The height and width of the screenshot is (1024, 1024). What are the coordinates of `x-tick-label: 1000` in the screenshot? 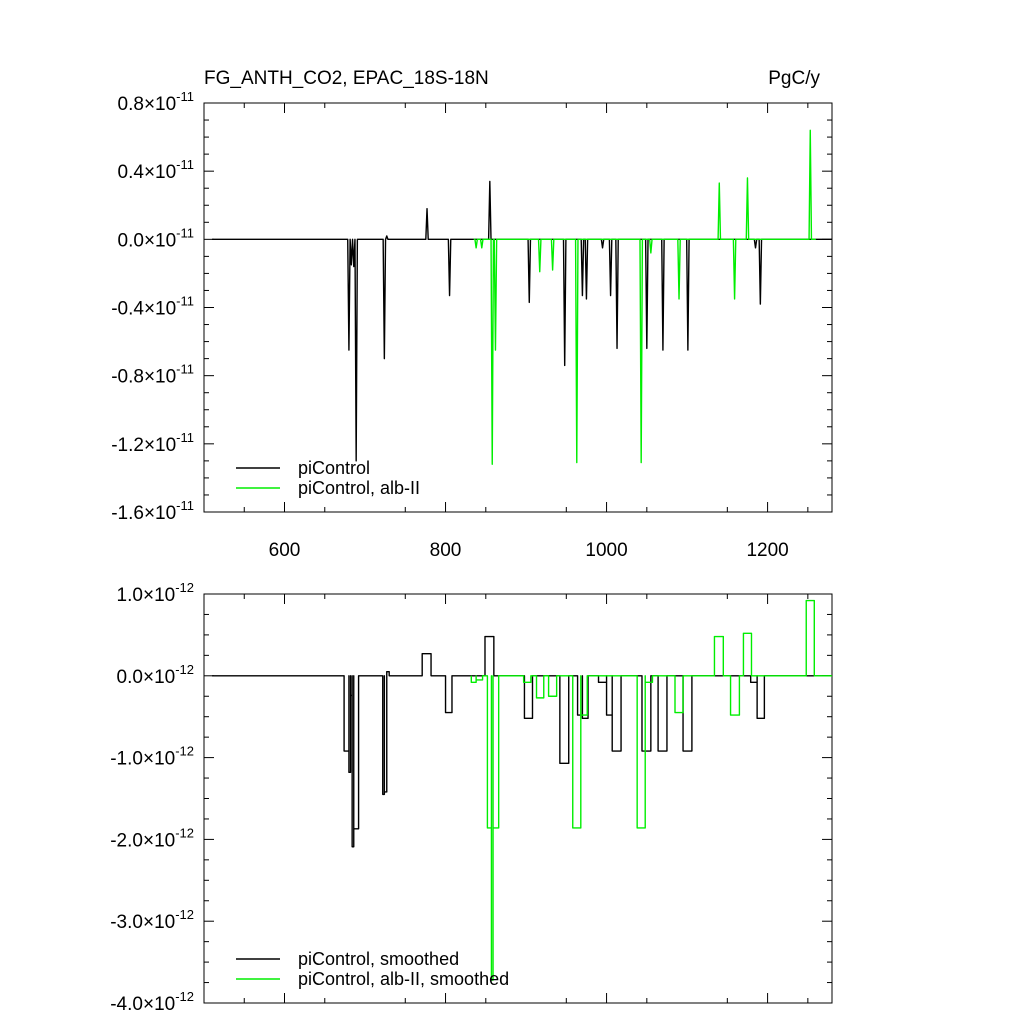 It's located at (606, 550).